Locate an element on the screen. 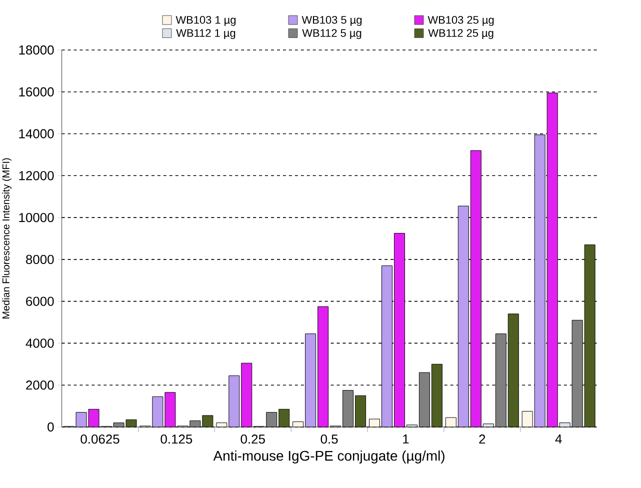 This screenshot has width=641, height=488. y-tick-label: 18000 is located at coordinates (36, 50).